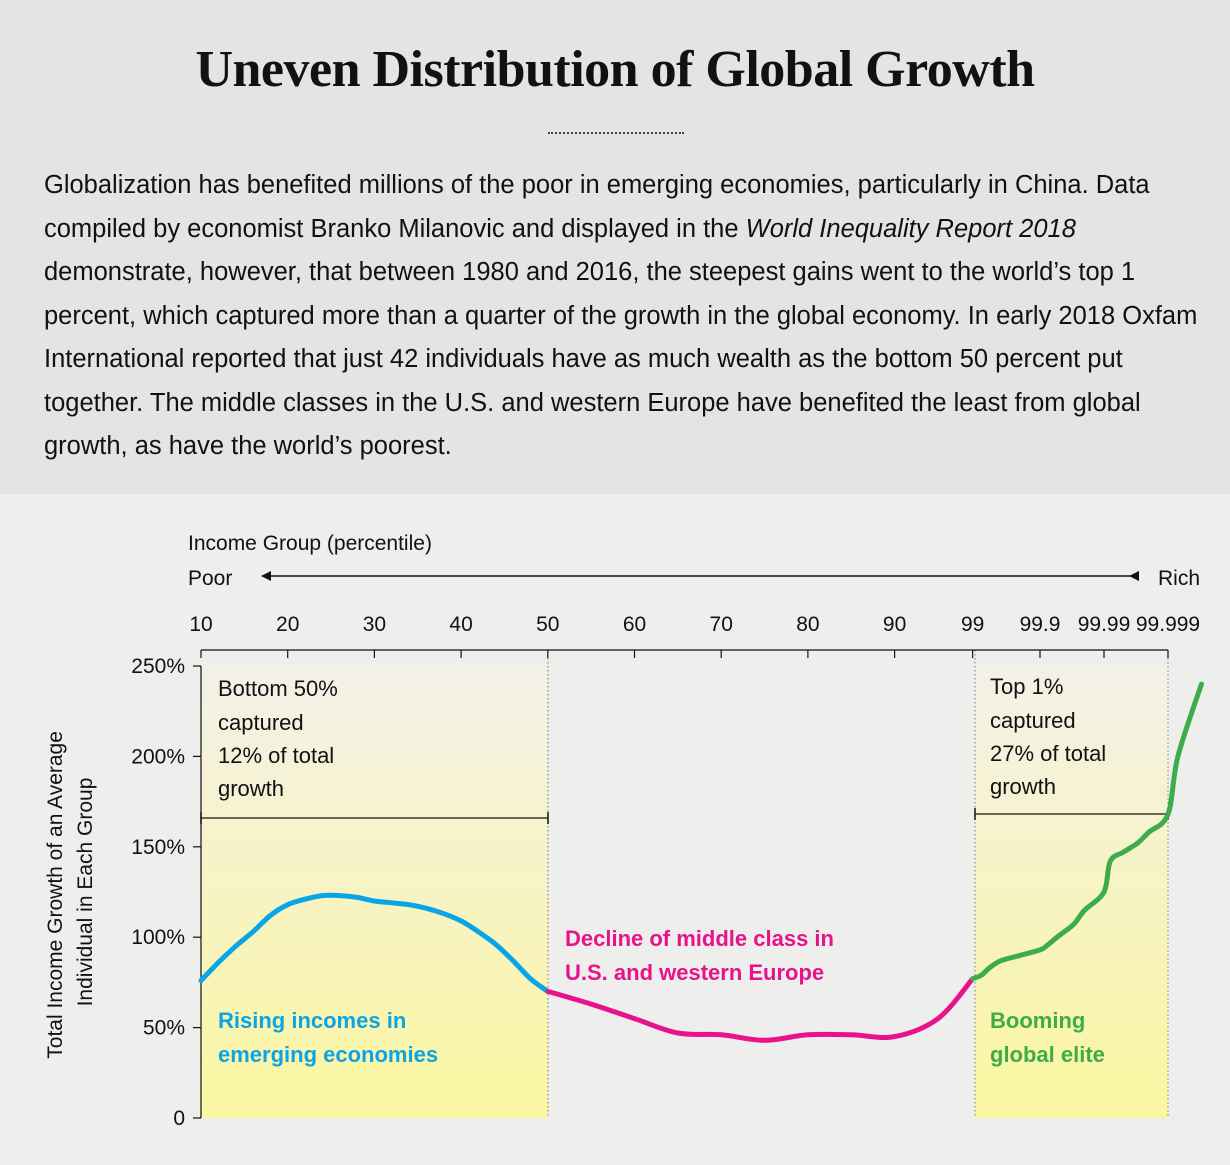  Describe the element at coordinates (158, 666) in the screenshot. I see `y-tick-label: 250%` at that location.